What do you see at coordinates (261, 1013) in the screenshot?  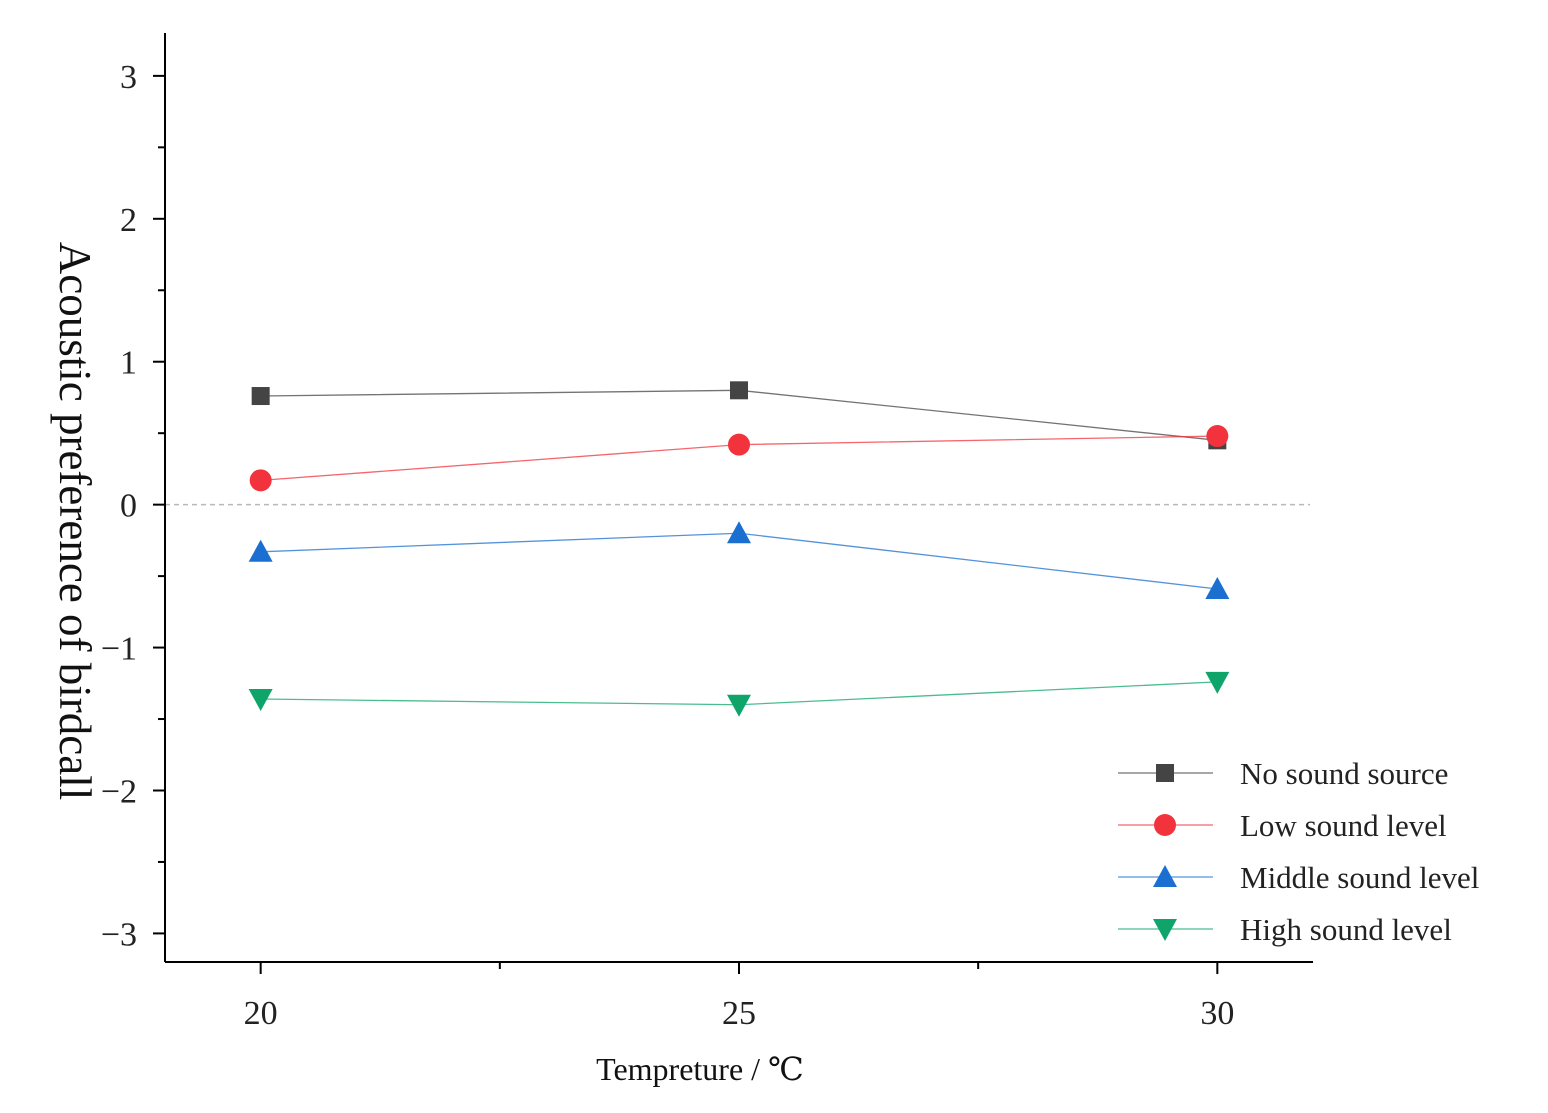 I see `x-tick-label: 20` at bounding box center [261, 1013].